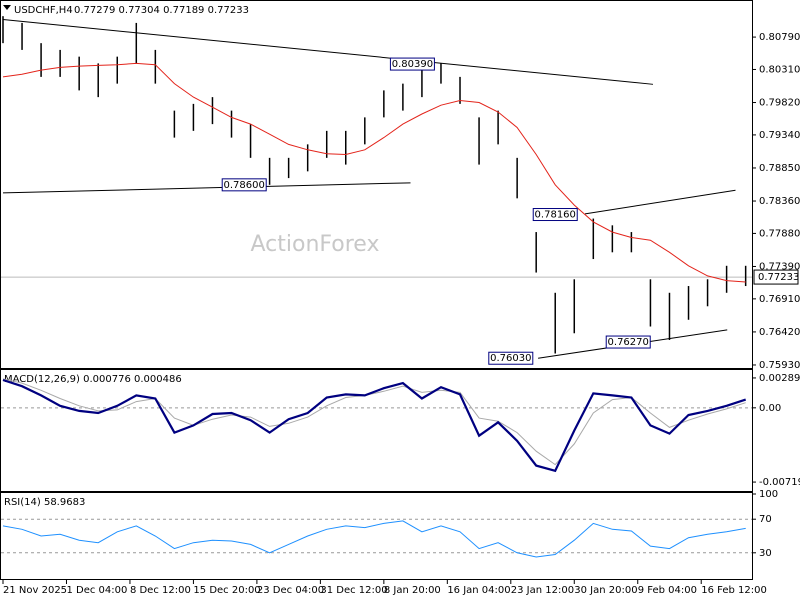  Describe the element at coordinates (43, 10) in the screenshot. I see `panel-title: USDCHF,H4` at that location.